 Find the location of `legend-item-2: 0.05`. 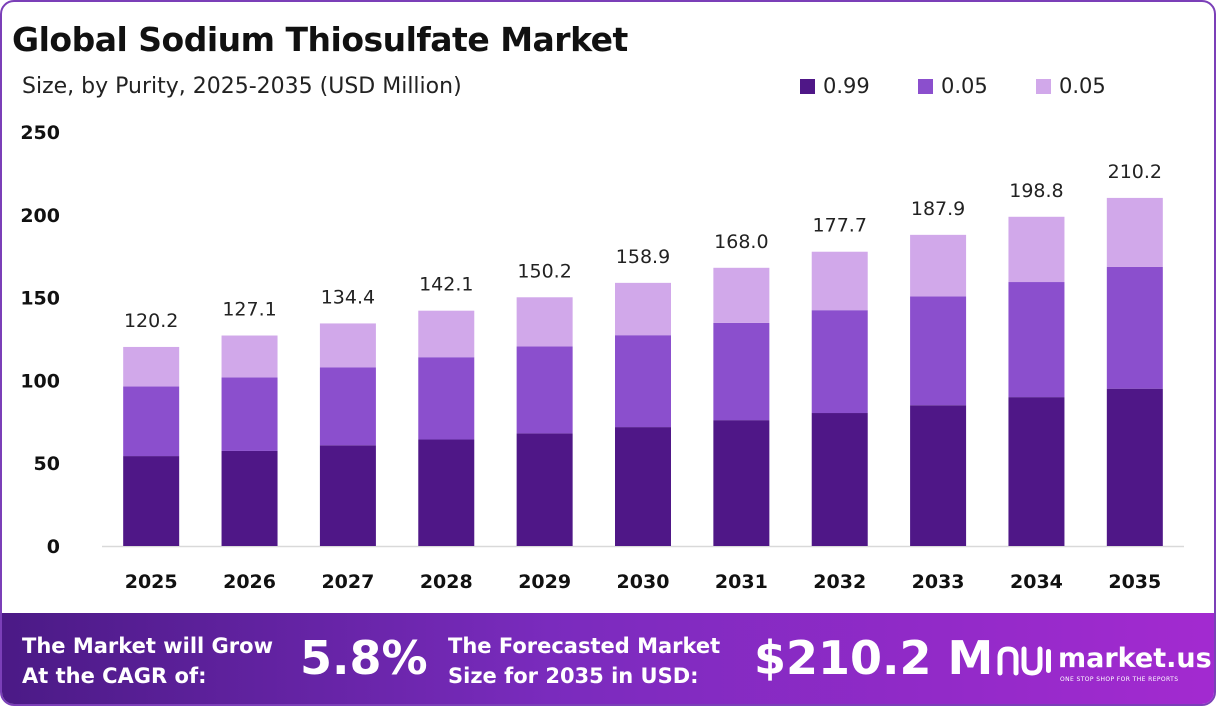

legend-item-2: 0.05 is located at coordinates (977, 86).